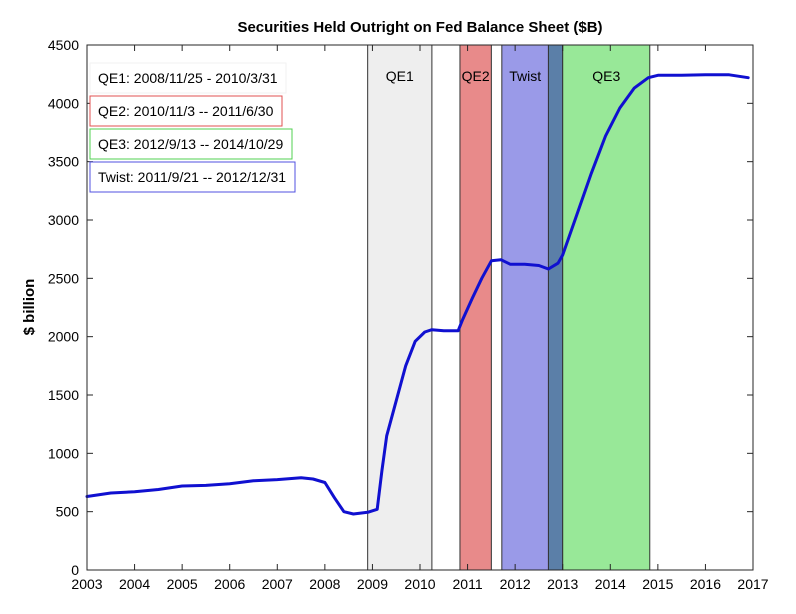 The image size is (796, 614). I want to click on x-tick-label: 2005, so click(182, 584).